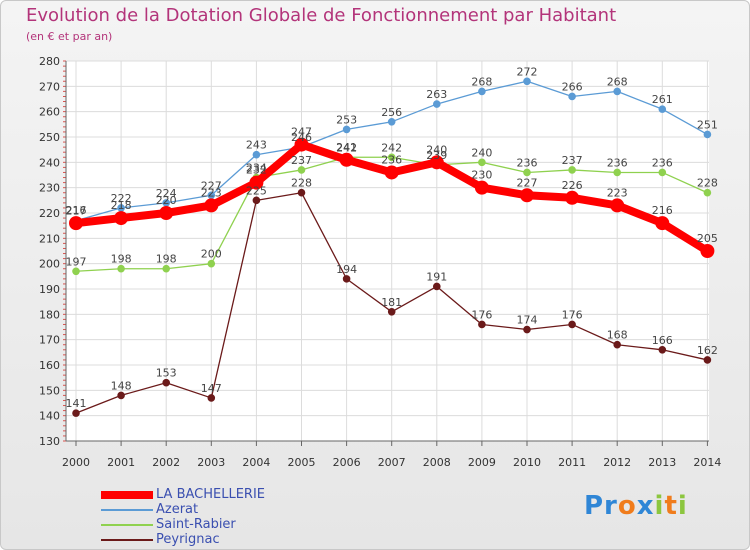  What do you see at coordinates (121, 205) in the screenshot?
I see `data-label: 218` at bounding box center [121, 205].